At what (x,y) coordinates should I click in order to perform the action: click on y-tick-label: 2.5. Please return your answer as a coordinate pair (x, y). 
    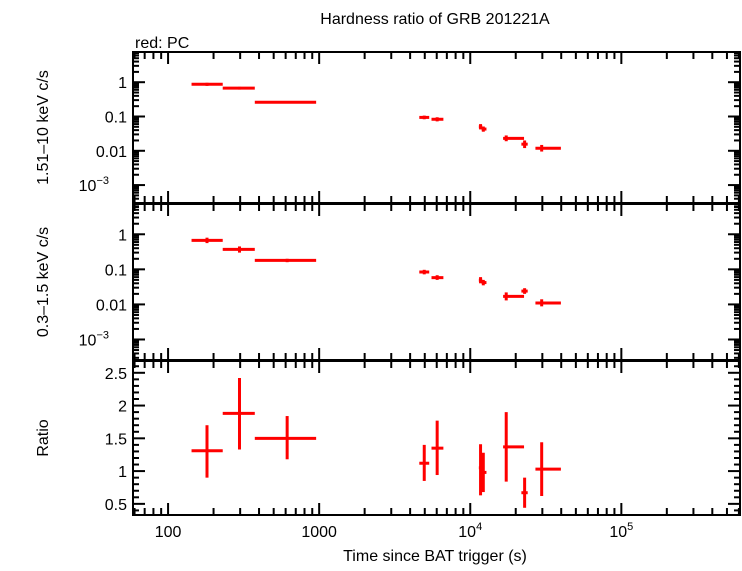
    Looking at the image, I should click on (116, 374).